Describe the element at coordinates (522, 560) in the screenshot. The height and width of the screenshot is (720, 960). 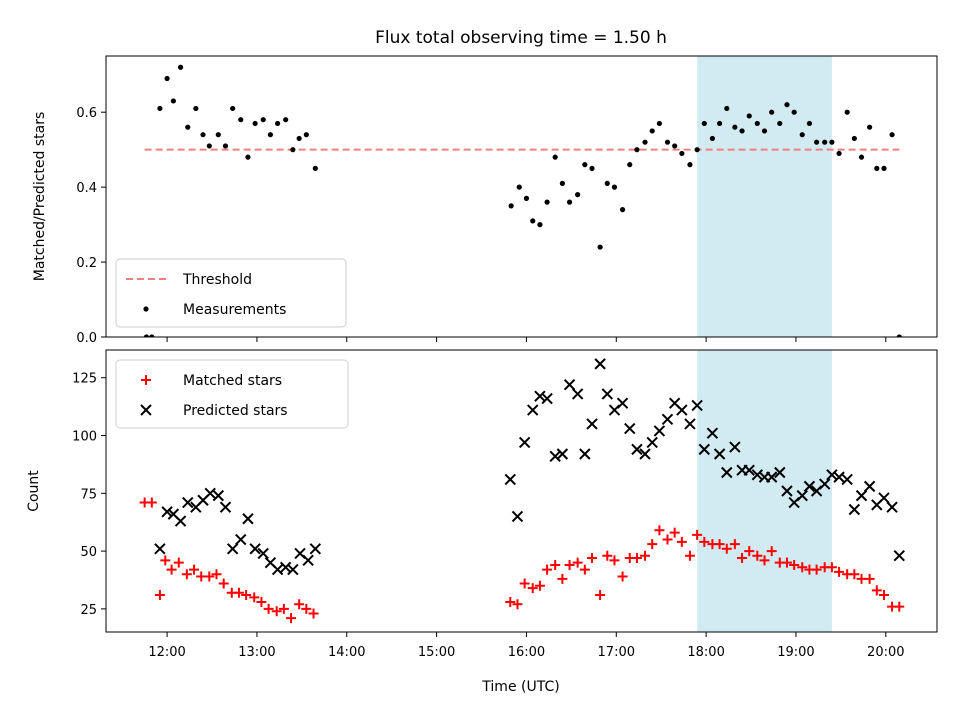
I see `series-matched-stars` at that location.